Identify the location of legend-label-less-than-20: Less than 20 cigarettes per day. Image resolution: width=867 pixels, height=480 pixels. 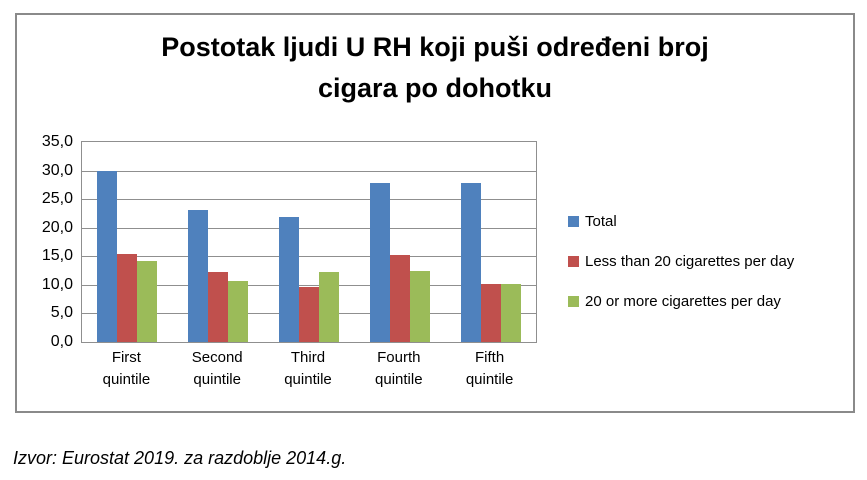
(690, 261).